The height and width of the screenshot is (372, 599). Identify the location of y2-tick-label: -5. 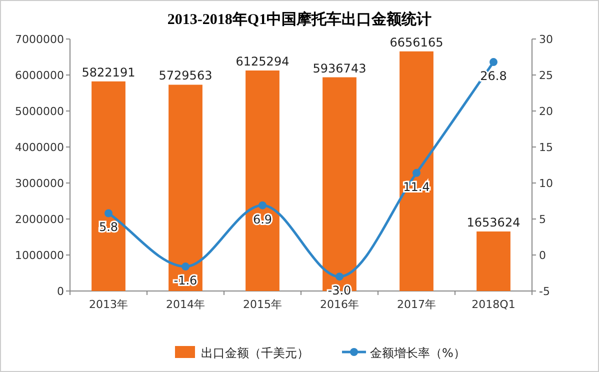
(544, 291).